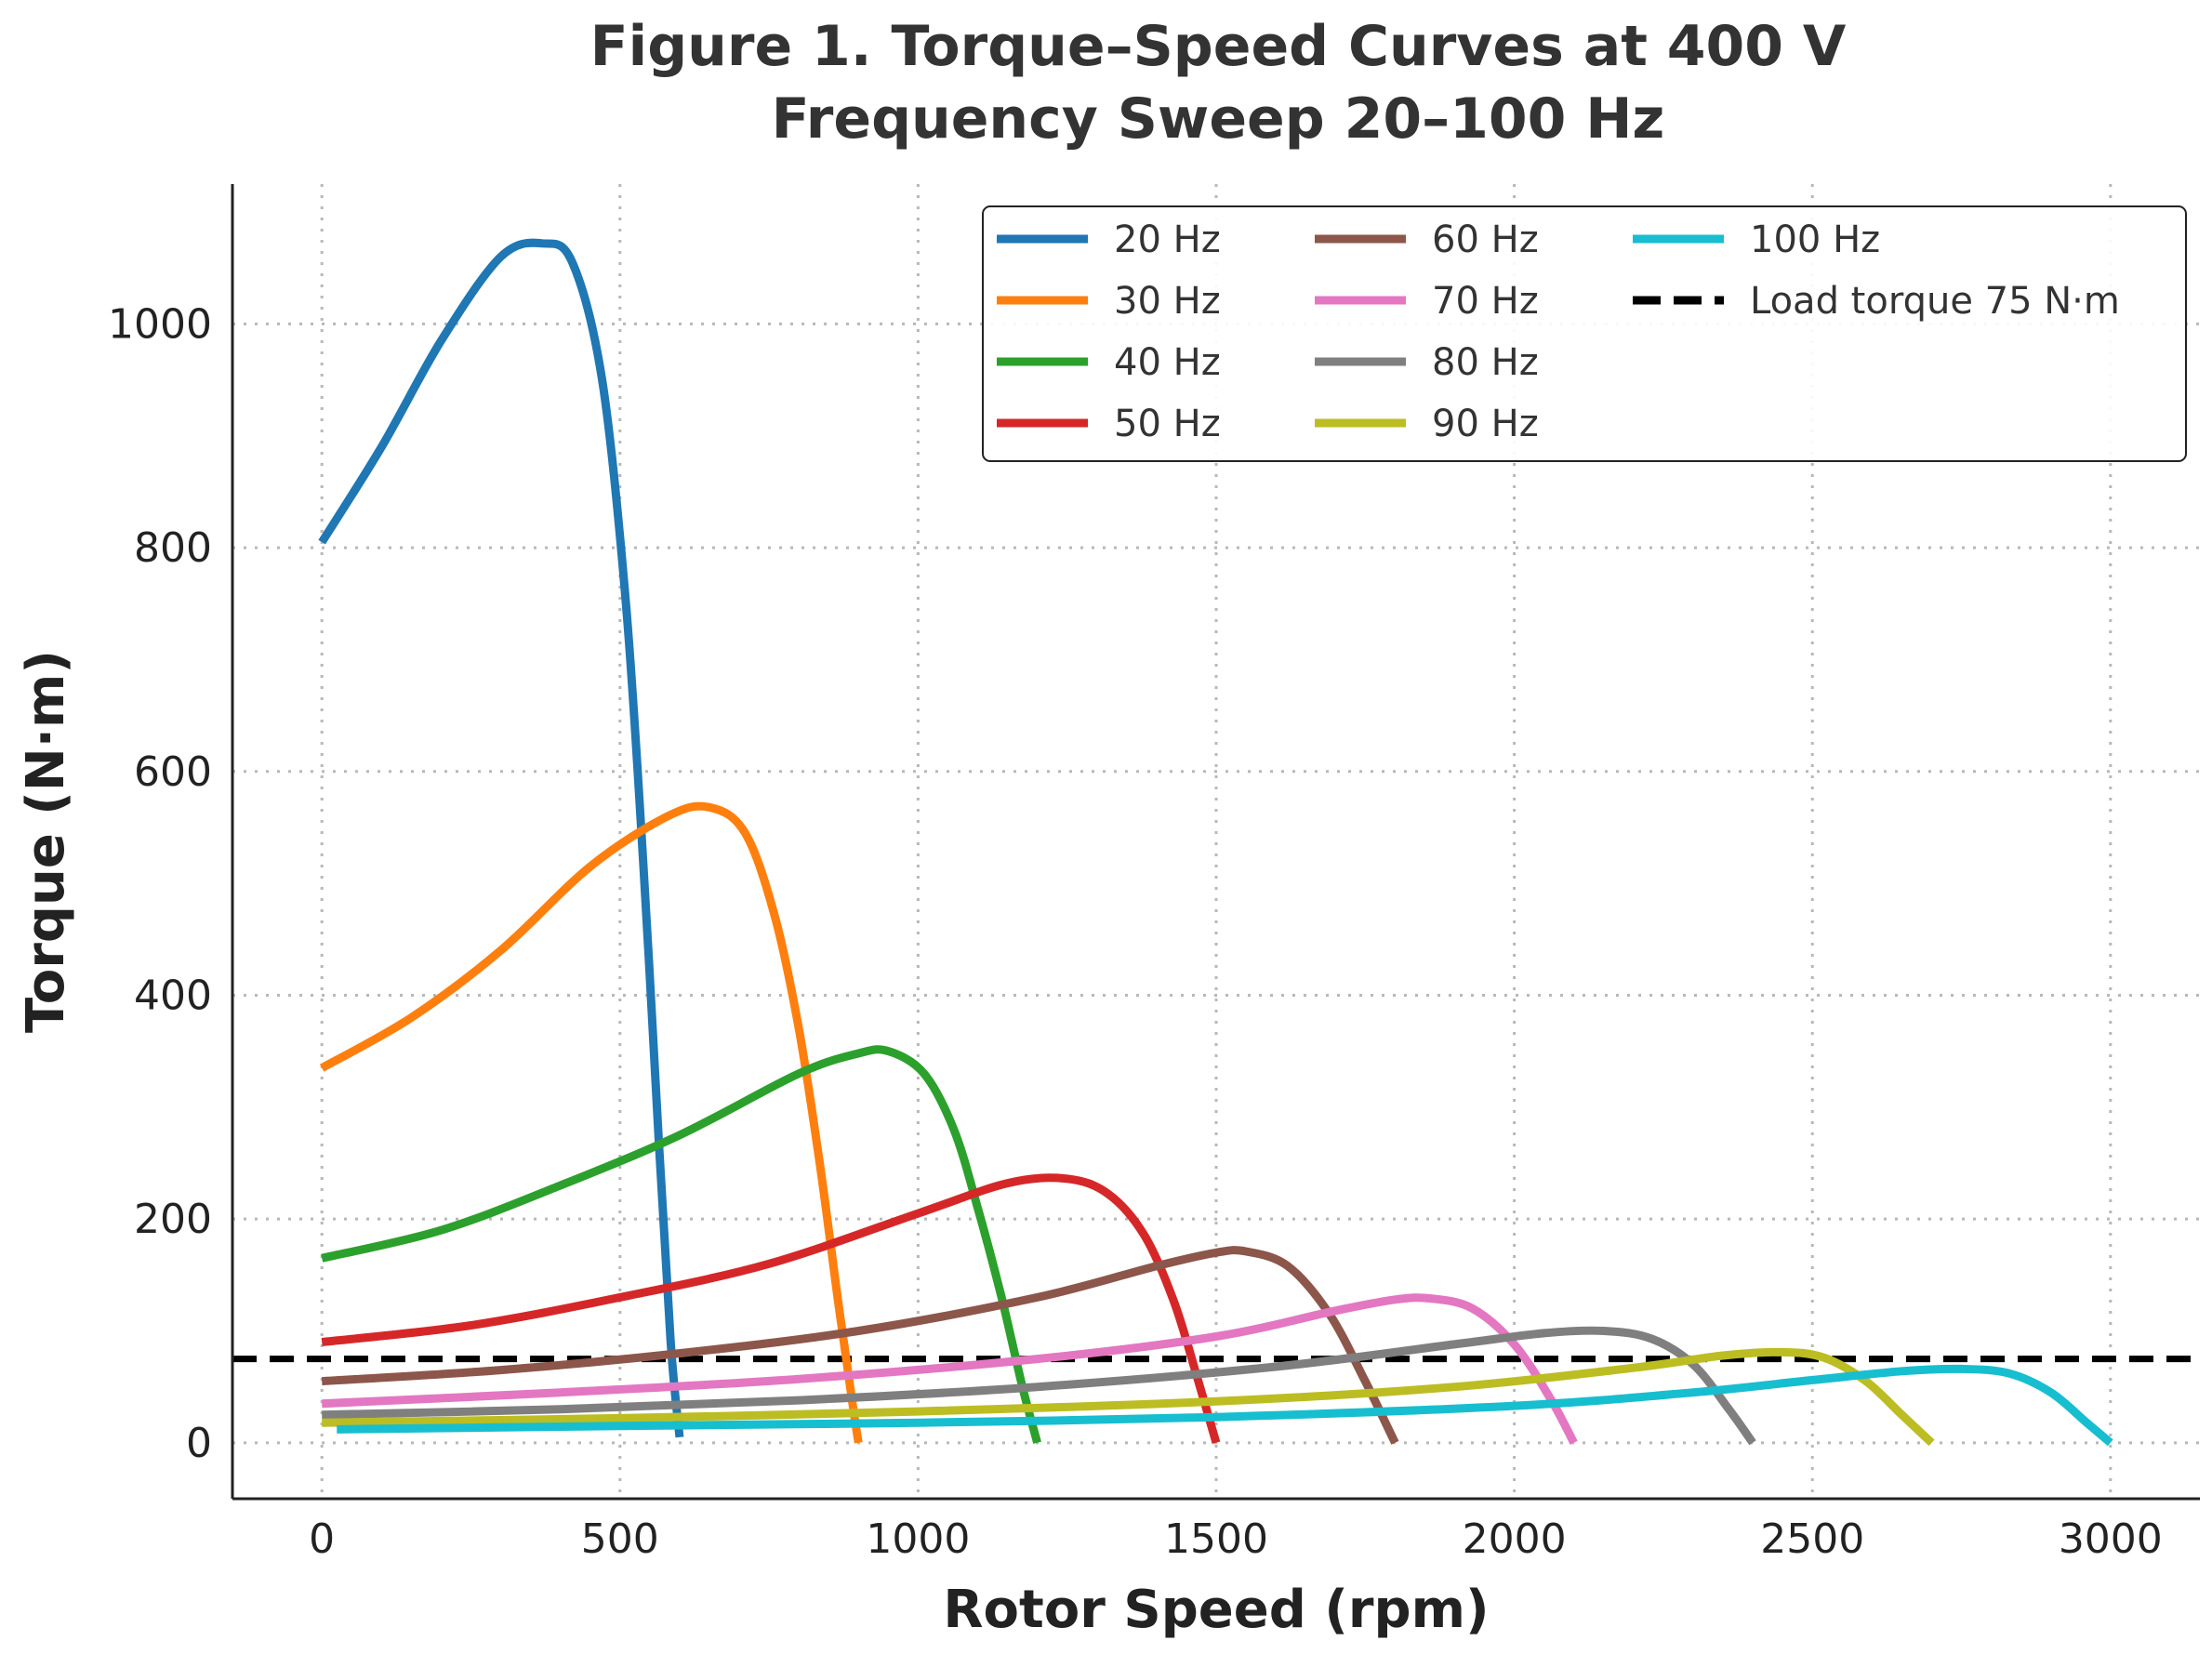 The image size is (2212, 1654). Describe the element at coordinates (46, 841) in the screenshot. I see `y-axis-label: Torque (N·m)` at that location.